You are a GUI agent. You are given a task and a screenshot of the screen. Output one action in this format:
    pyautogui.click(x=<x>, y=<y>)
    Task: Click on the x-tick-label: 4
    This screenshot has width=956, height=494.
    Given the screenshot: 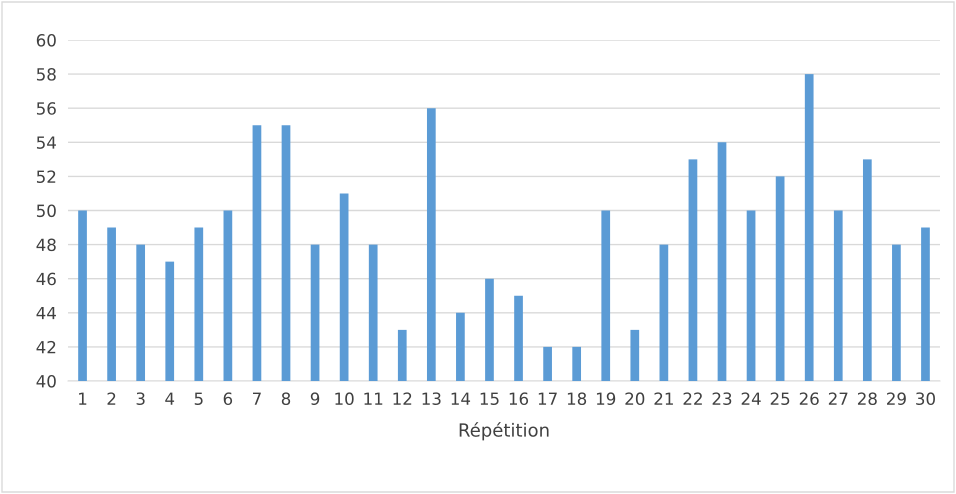 What is the action you would take?
    pyautogui.click(x=169, y=398)
    